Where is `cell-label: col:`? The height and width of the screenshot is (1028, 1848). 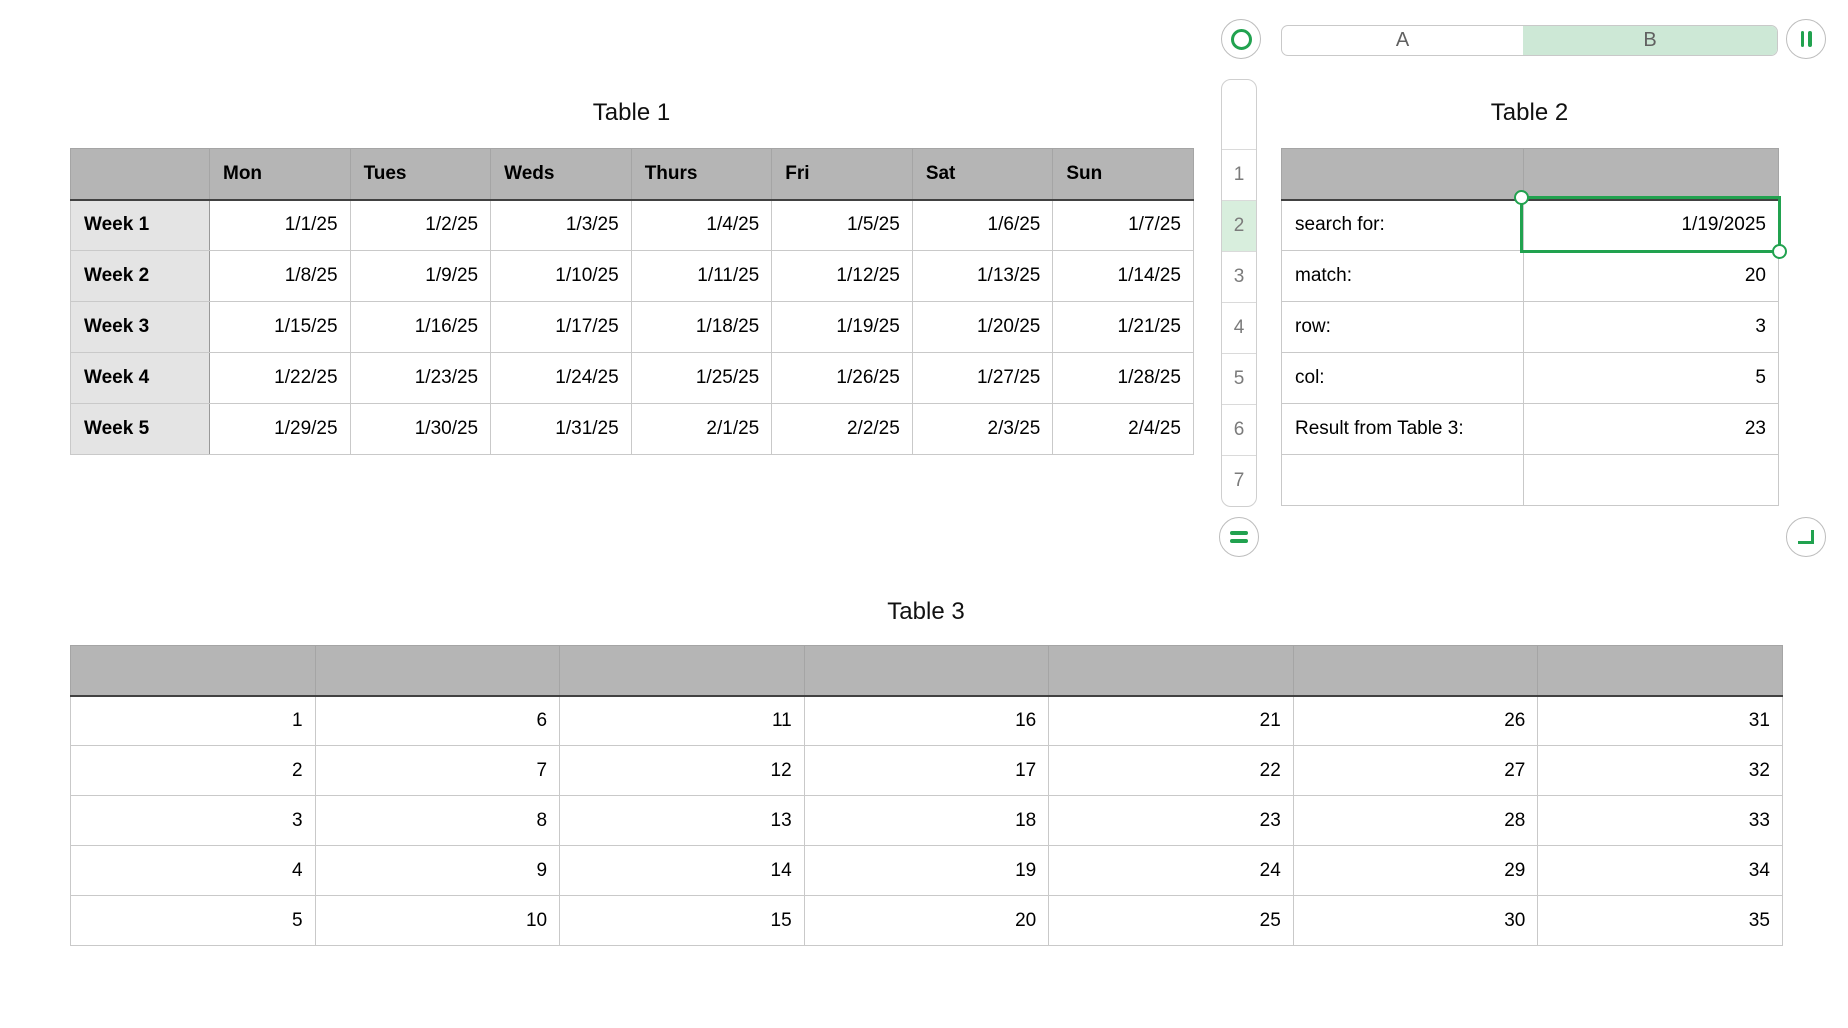 cell-label: col: is located at coordinates (1402, 378).